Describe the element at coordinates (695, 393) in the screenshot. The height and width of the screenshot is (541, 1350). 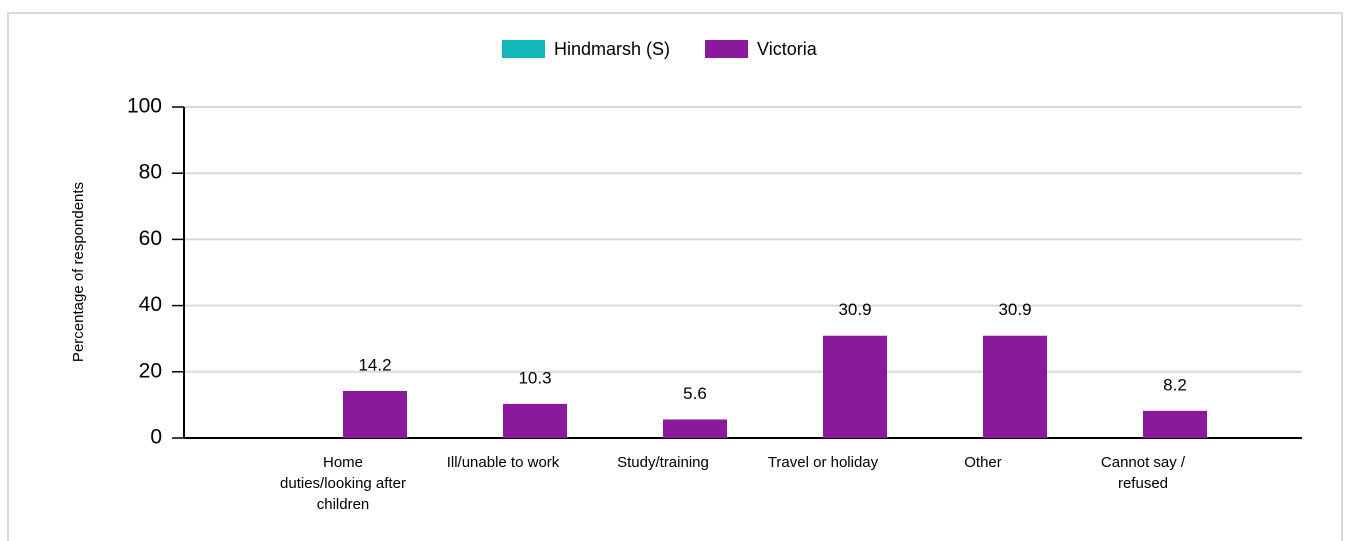
I see `value-label: 5.6` at that location.